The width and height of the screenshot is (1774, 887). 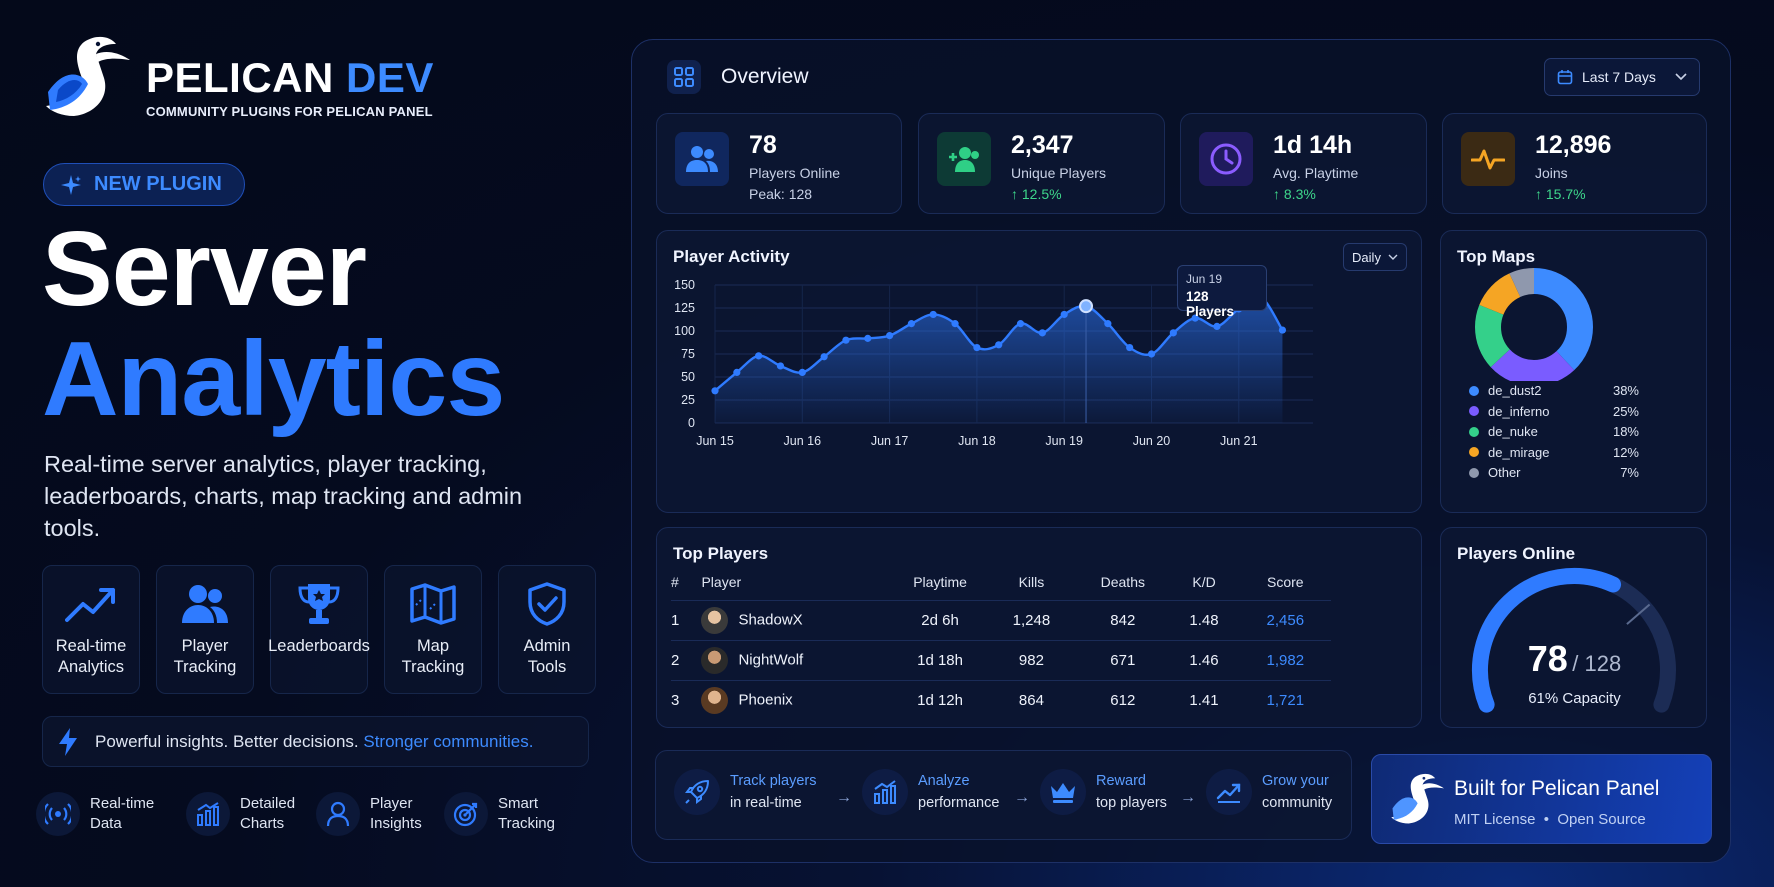 What do you see at coordinates (1294, 194) in the screenshot?
I see `stat-trend: ↑ 8.3%` at bounding box center [1294, 194].